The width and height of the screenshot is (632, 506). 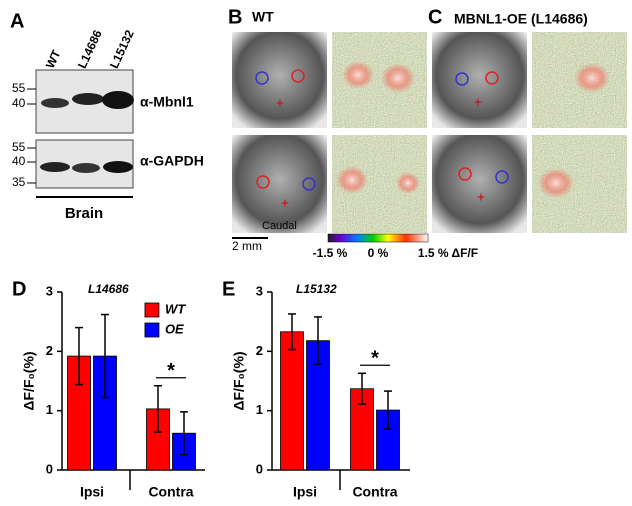 I want to click on panel-label: D, so click(x=19, y=289).